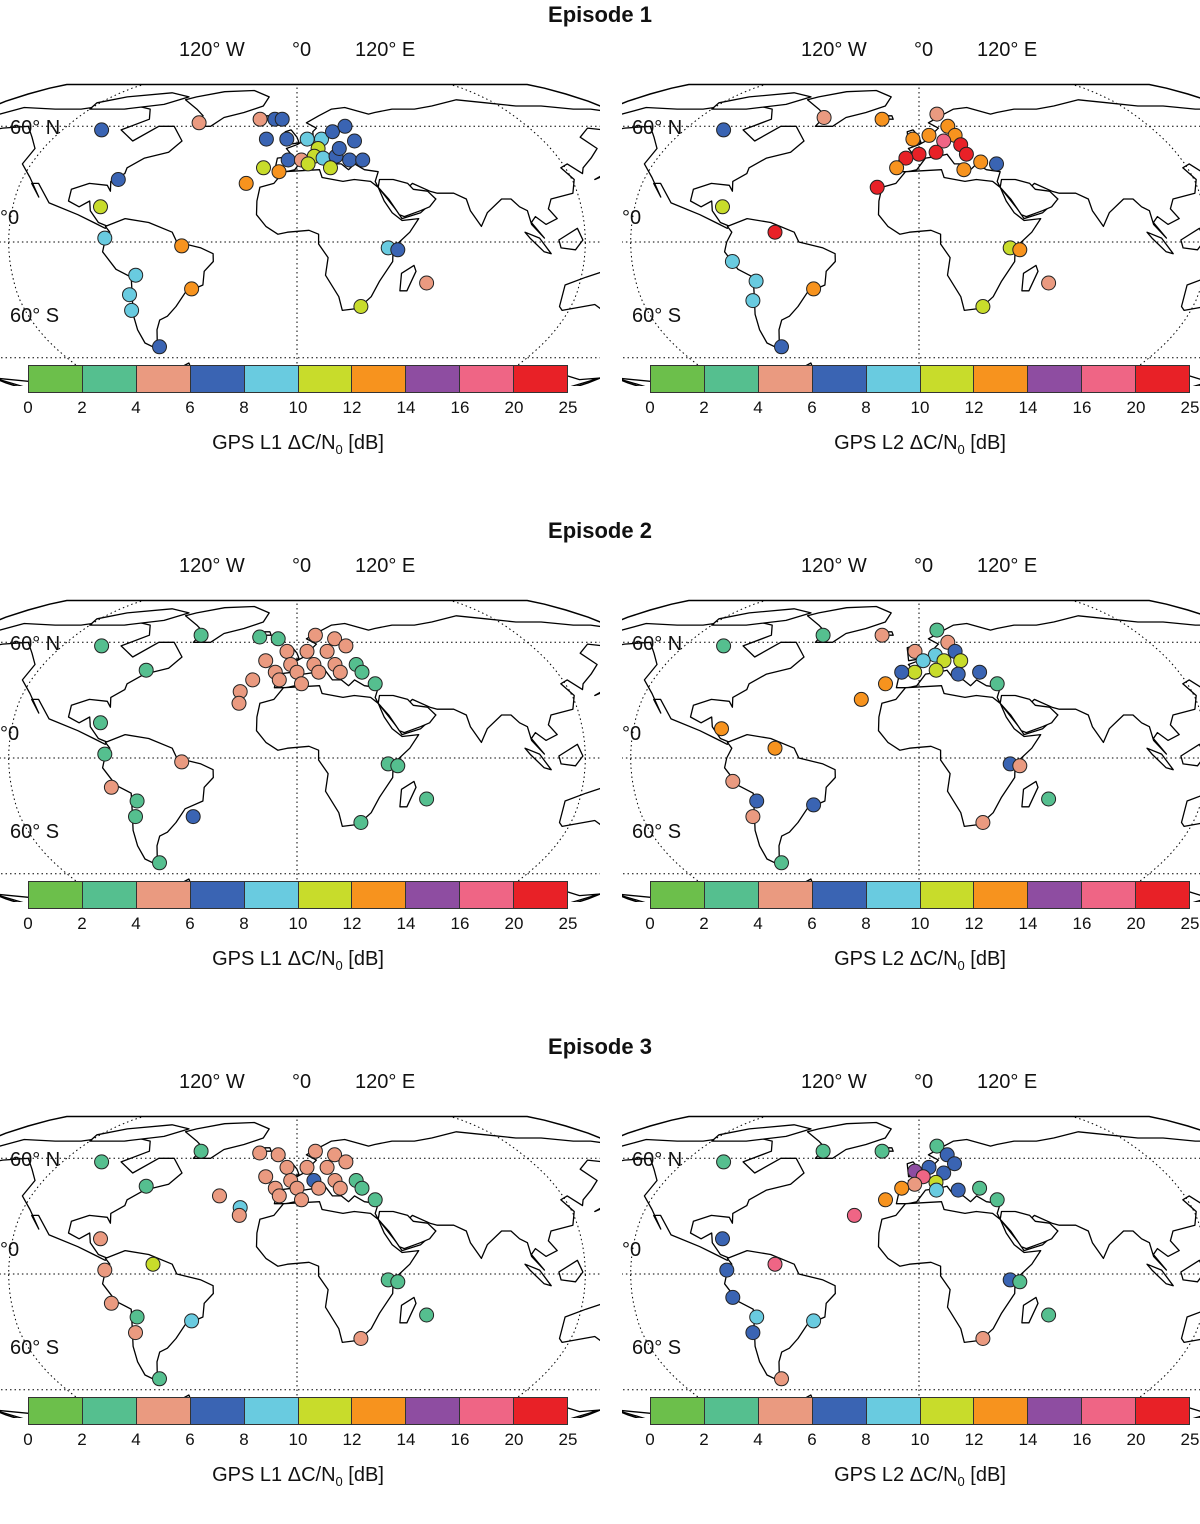  I want to click on lon-label-120e: 120° E, so click(1007, 50).